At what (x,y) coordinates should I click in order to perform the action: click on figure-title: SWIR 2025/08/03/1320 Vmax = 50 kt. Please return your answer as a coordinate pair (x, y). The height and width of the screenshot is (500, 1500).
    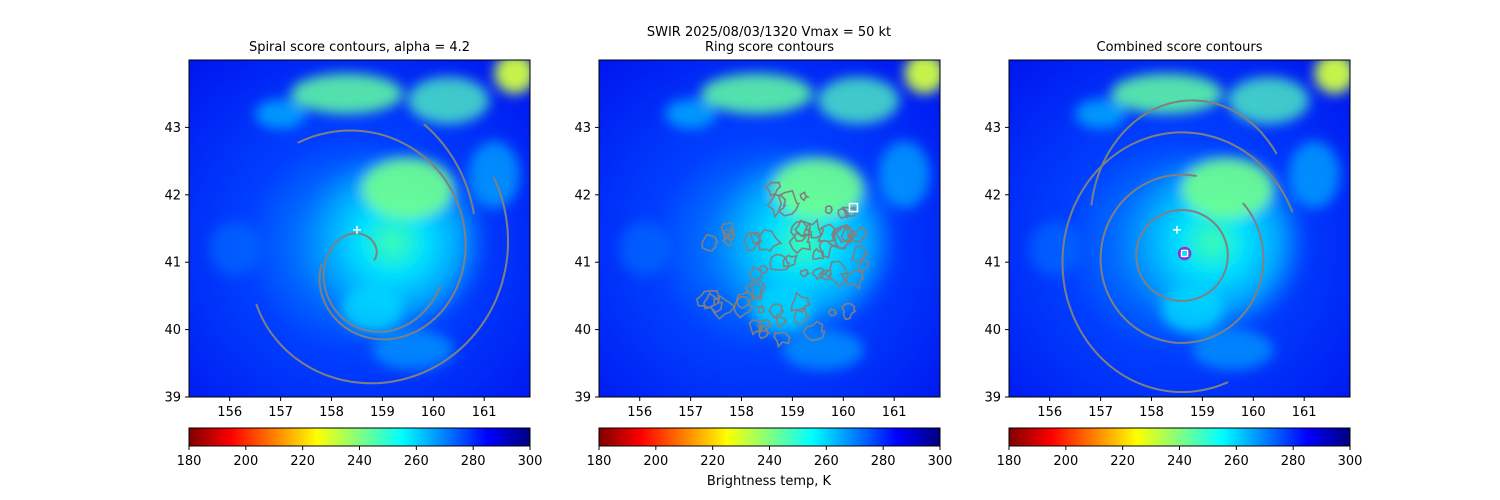
    Looking at the image, I should click on (769, 32).